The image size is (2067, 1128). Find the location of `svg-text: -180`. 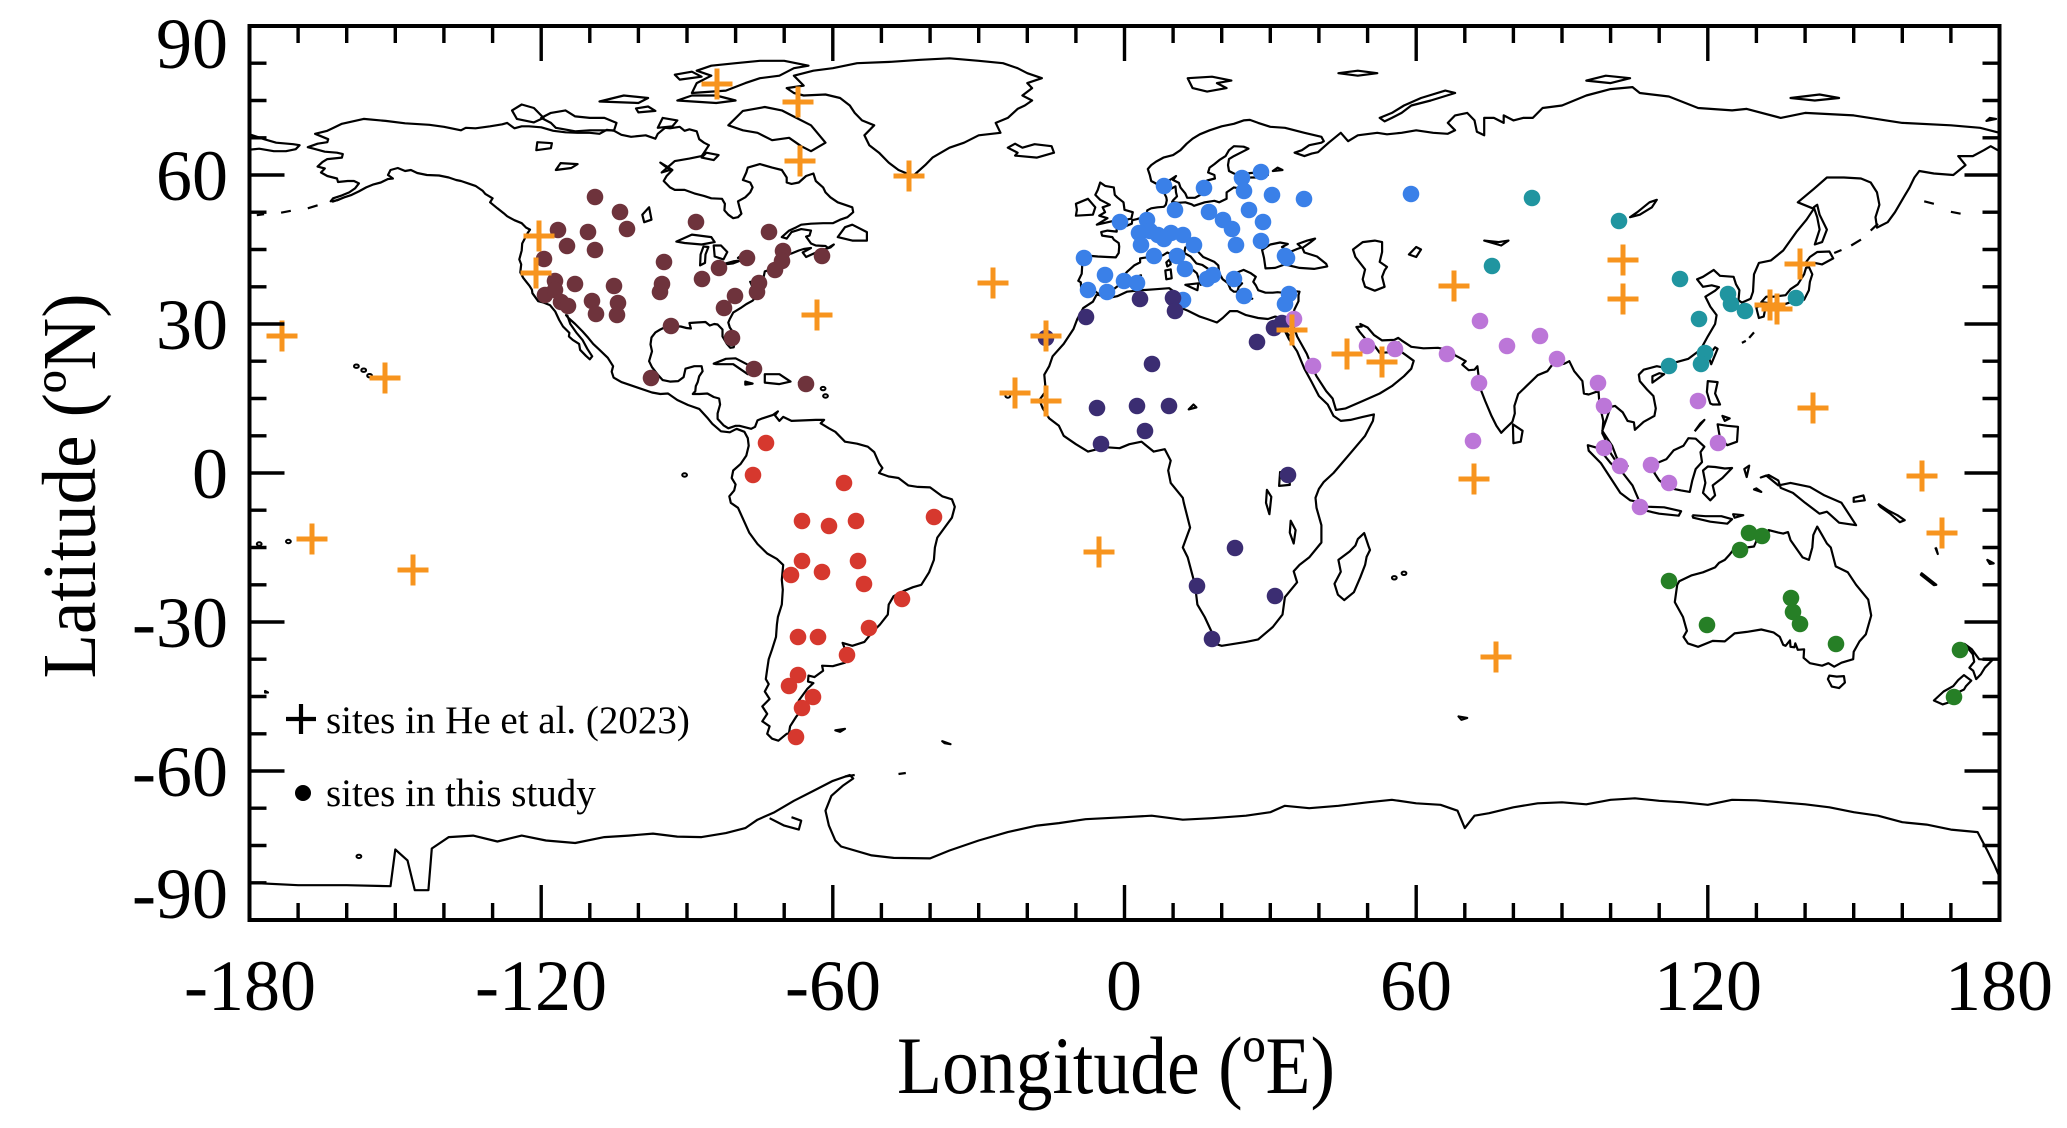

svg-text: -180 is located at coordinates (250, 986).